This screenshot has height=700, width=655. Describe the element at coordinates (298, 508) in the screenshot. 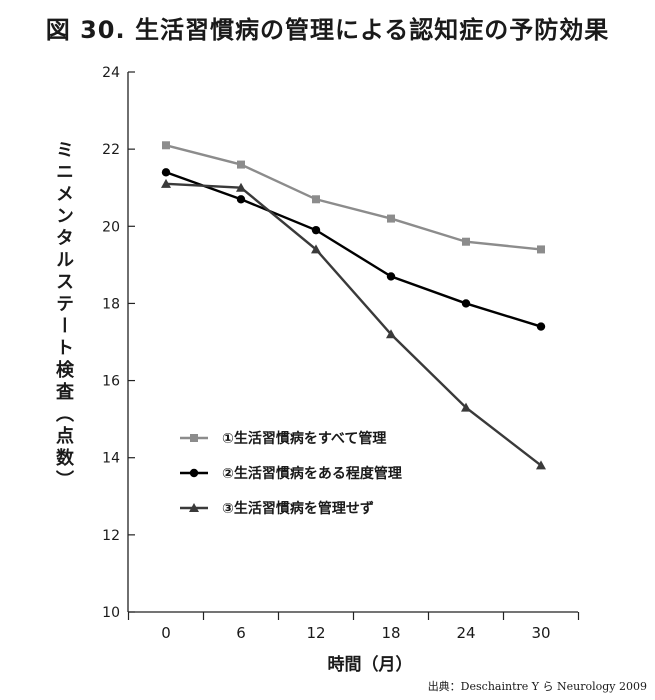

I see `legend-label: ③生活習慣病を管理せず` at that location.